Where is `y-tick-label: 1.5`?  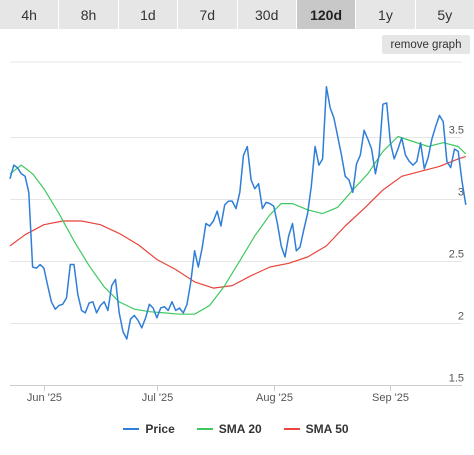
y-tick-label: 1.5 is located at coordinates (456, 379).